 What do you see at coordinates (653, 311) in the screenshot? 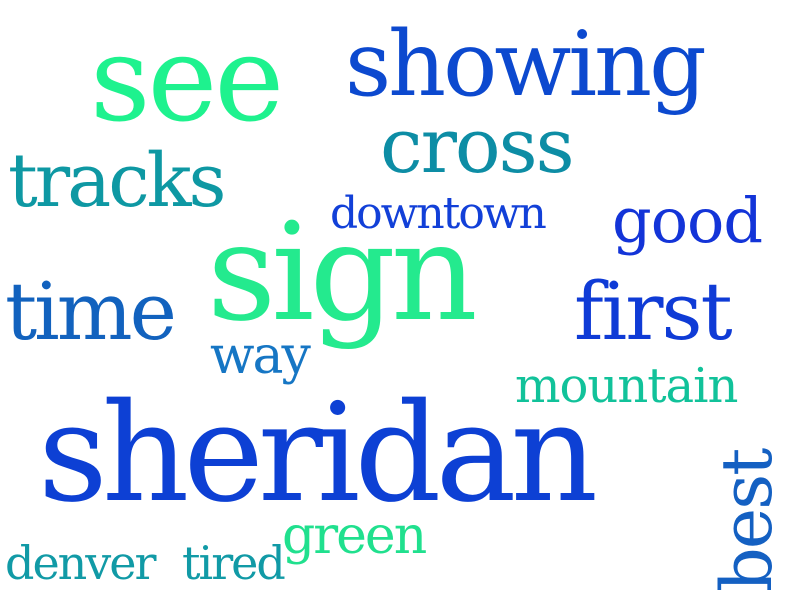
I see `word-first: first` at bounding box center [653, 311].